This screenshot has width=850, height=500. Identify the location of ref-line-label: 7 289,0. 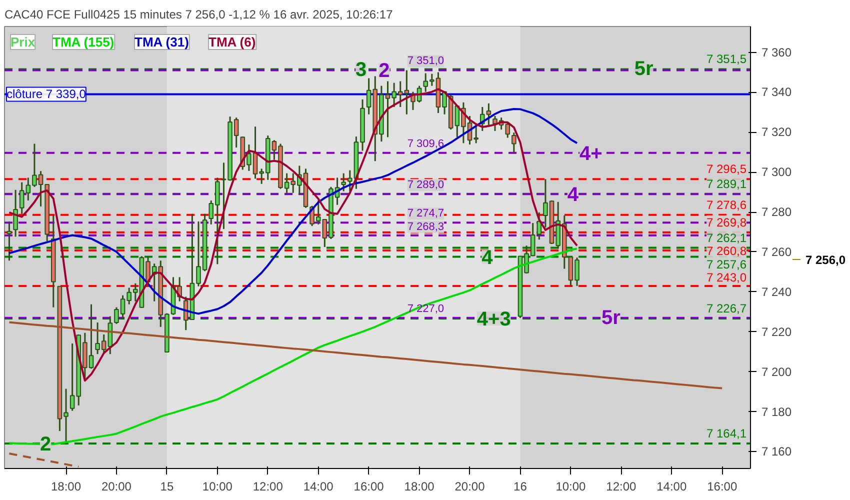
(425, 185).